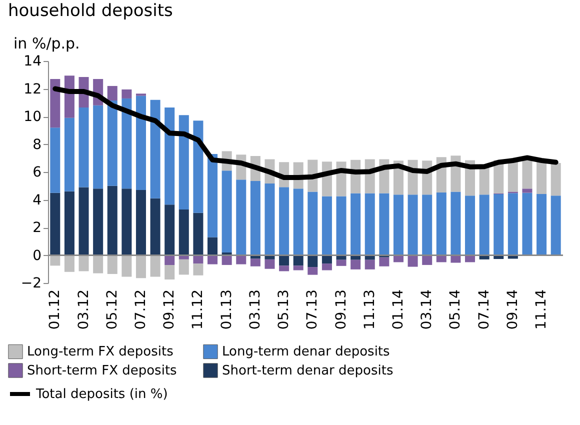  I want to click on x-tick-label: 11.12, so click(198, 310).